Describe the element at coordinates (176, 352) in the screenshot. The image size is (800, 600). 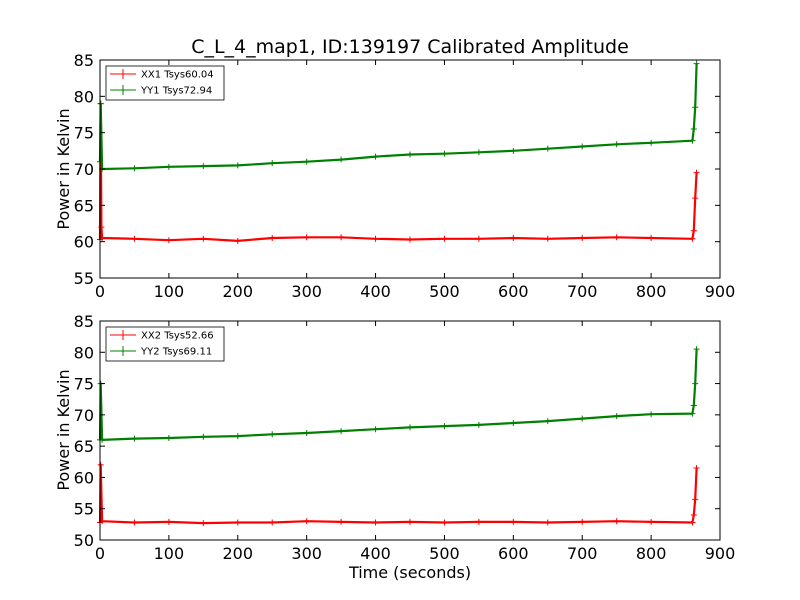
I see `bottom-legend-label-yy2: YY2 Tsys69.11` at that location.